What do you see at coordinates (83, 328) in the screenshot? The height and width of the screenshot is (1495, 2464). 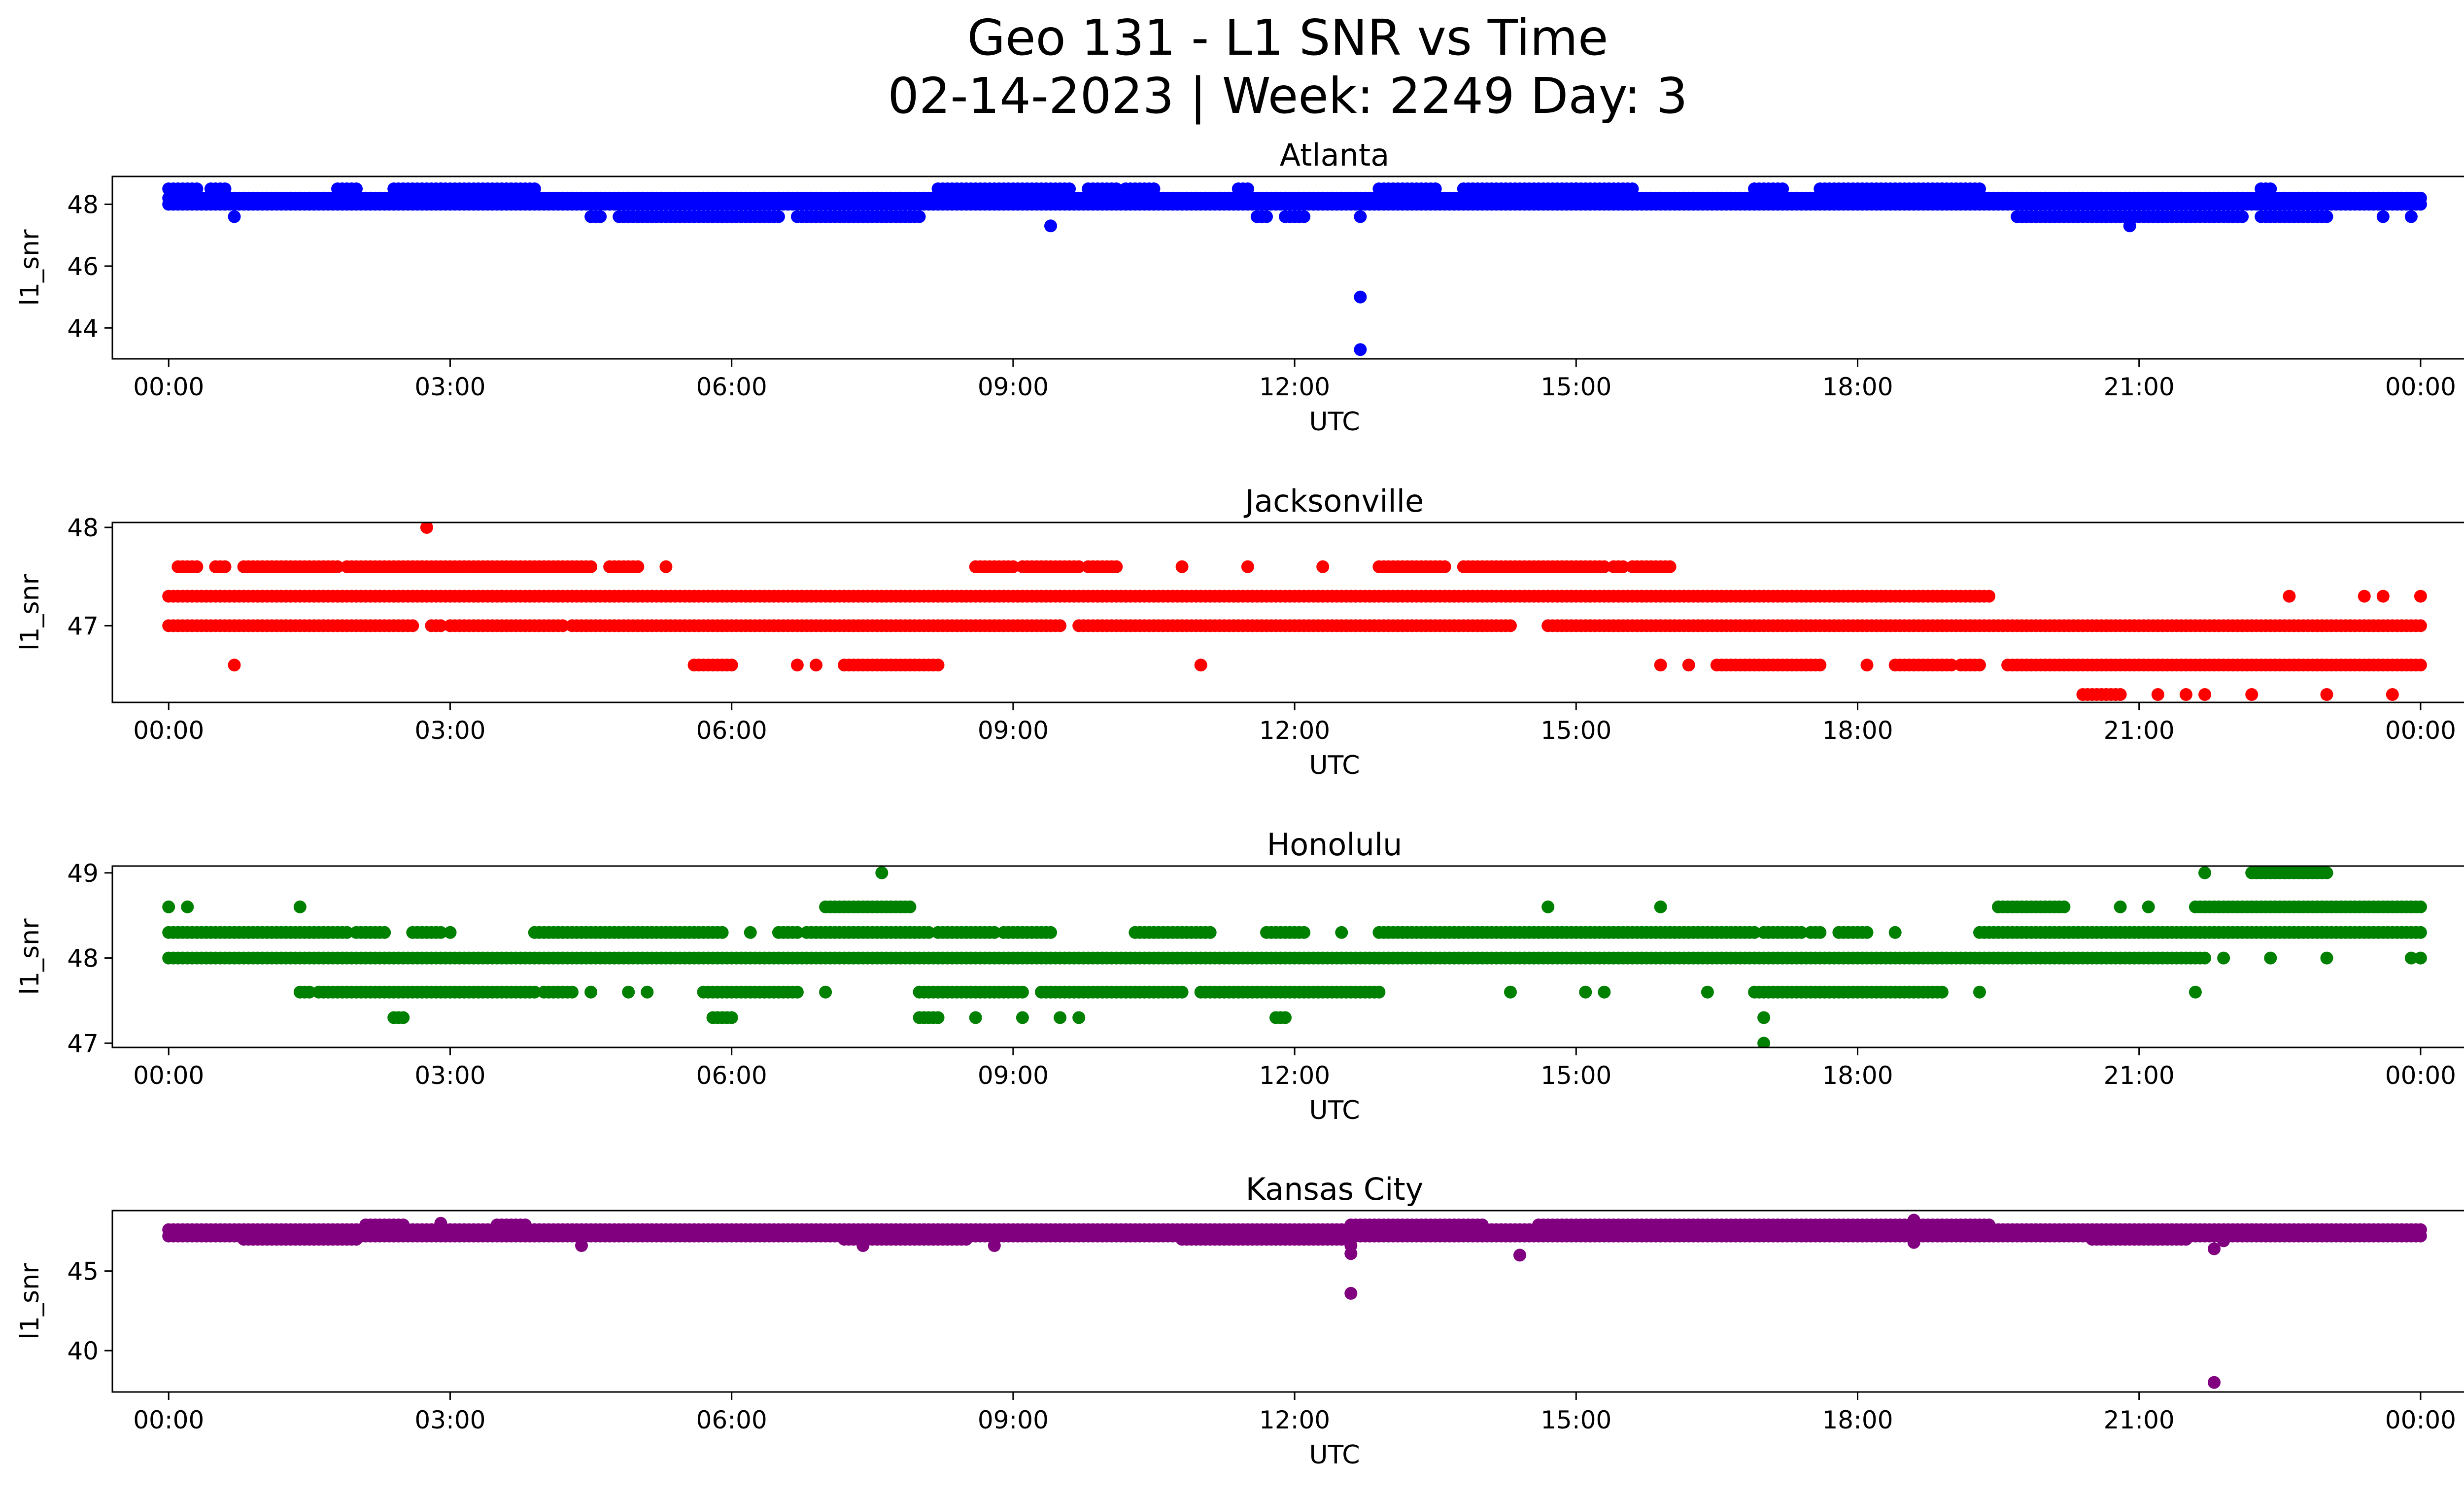 I see `y-tick-label: 44` at bounding box center [83, 328].